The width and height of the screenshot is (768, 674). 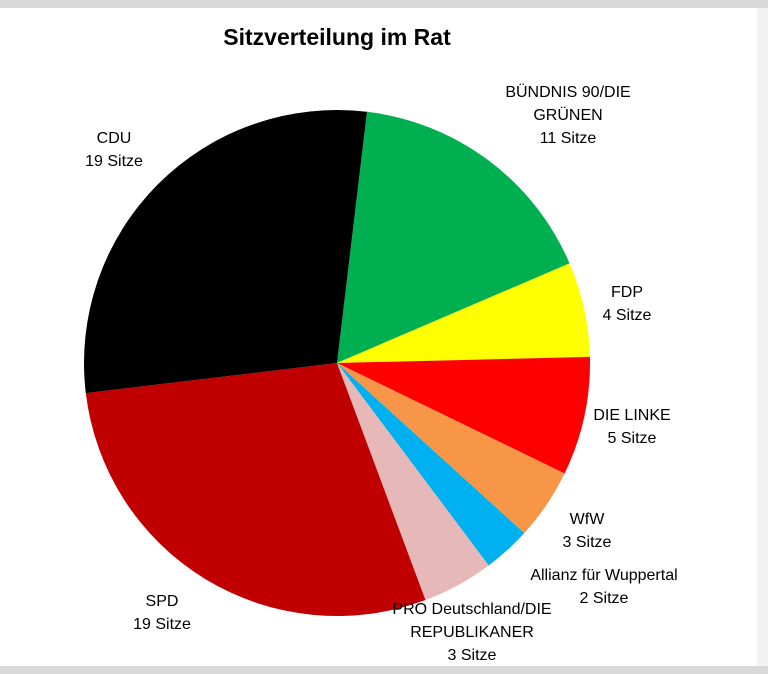 I want to click on top-frame, so click(x=384, y=4).